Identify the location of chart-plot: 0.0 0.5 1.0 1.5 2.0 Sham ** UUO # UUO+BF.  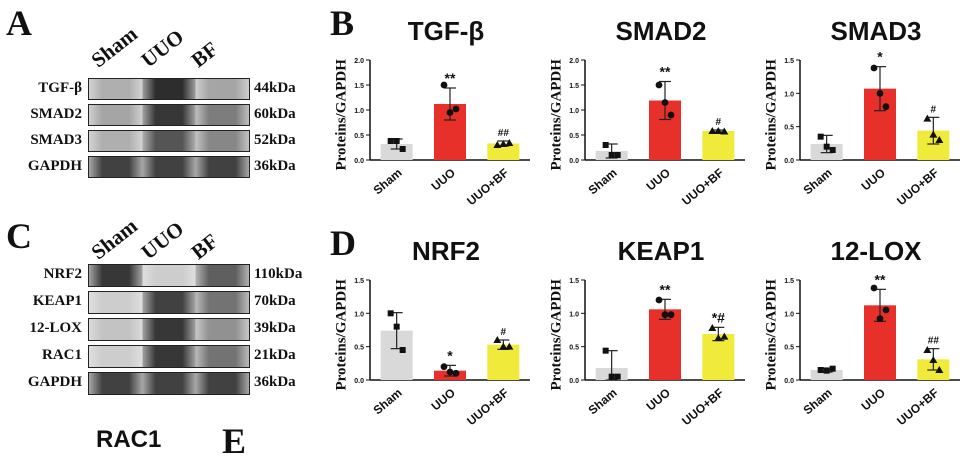
(657, 133).